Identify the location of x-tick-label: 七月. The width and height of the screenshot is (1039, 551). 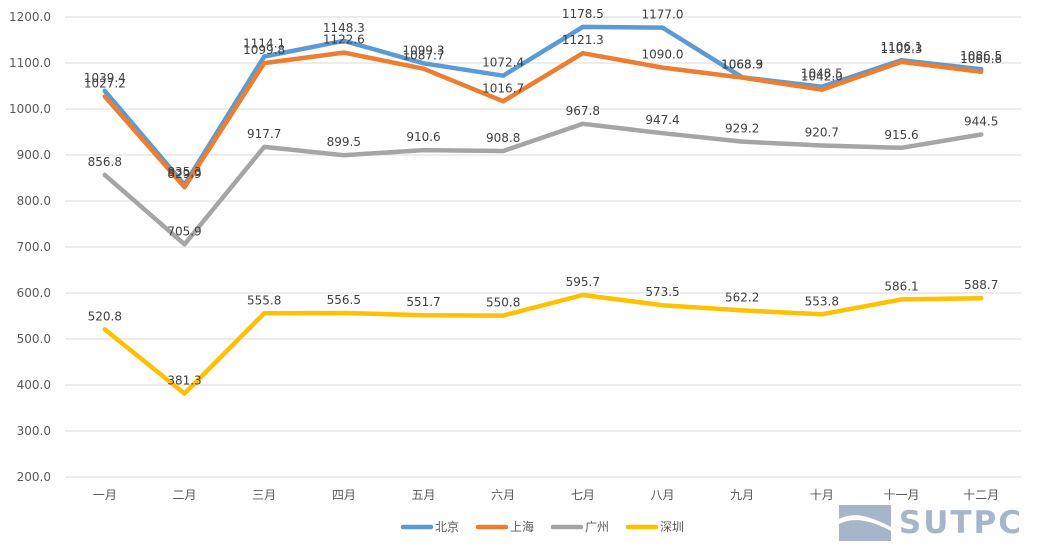
(583, 495).